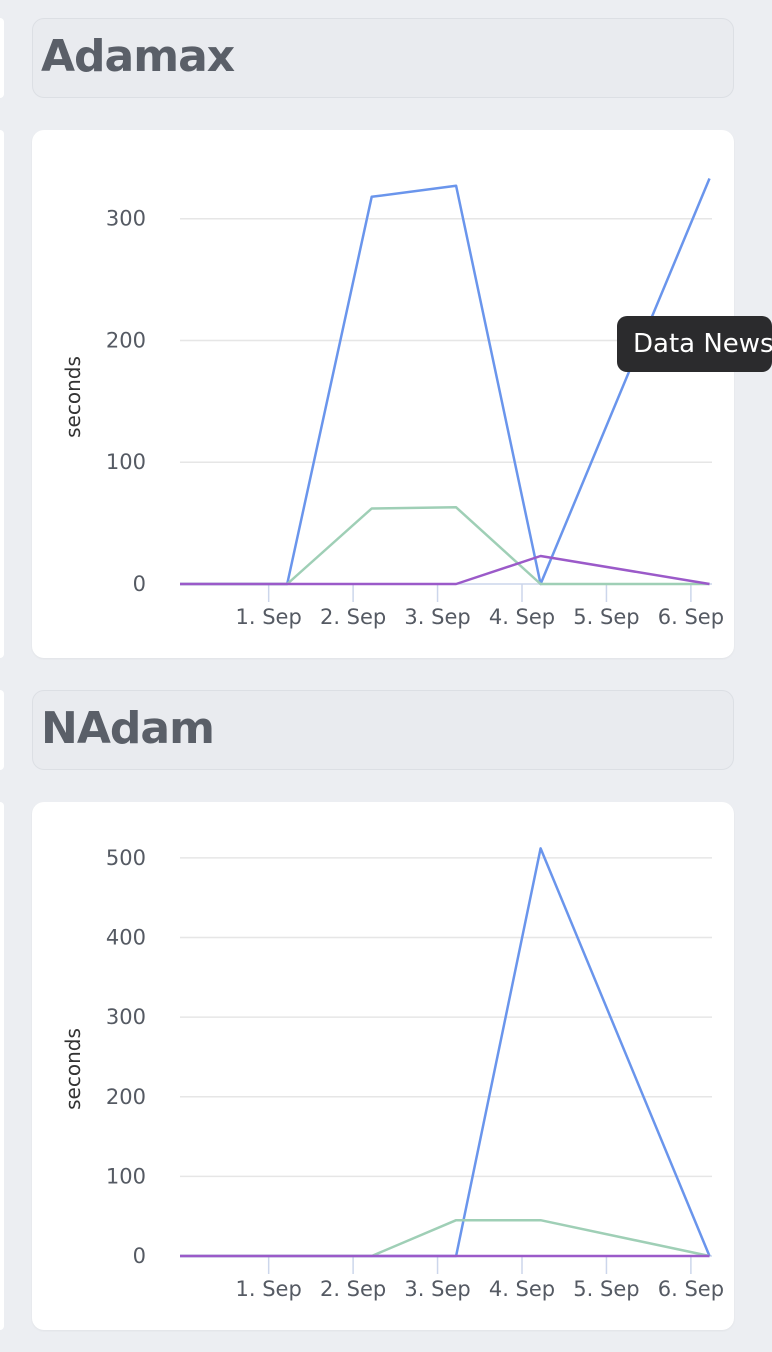 The image size is (772, 1352). What do you see at coordinates (383, 58) in the screenshot?
I see `panel-title-card: Adamax` at bounding box center [383, 58].